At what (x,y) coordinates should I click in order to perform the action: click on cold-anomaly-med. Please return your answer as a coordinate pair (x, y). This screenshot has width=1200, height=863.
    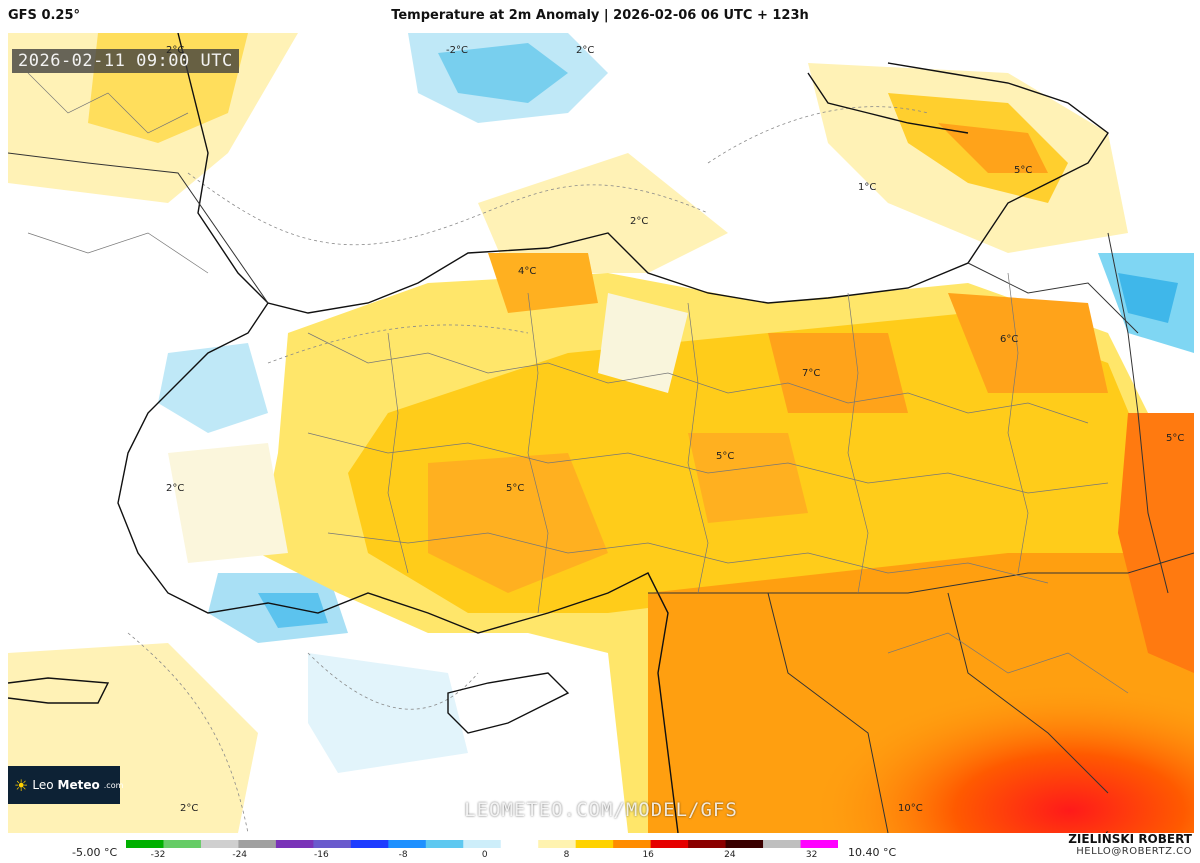
    Looking at the image, I should click on (388, 713).